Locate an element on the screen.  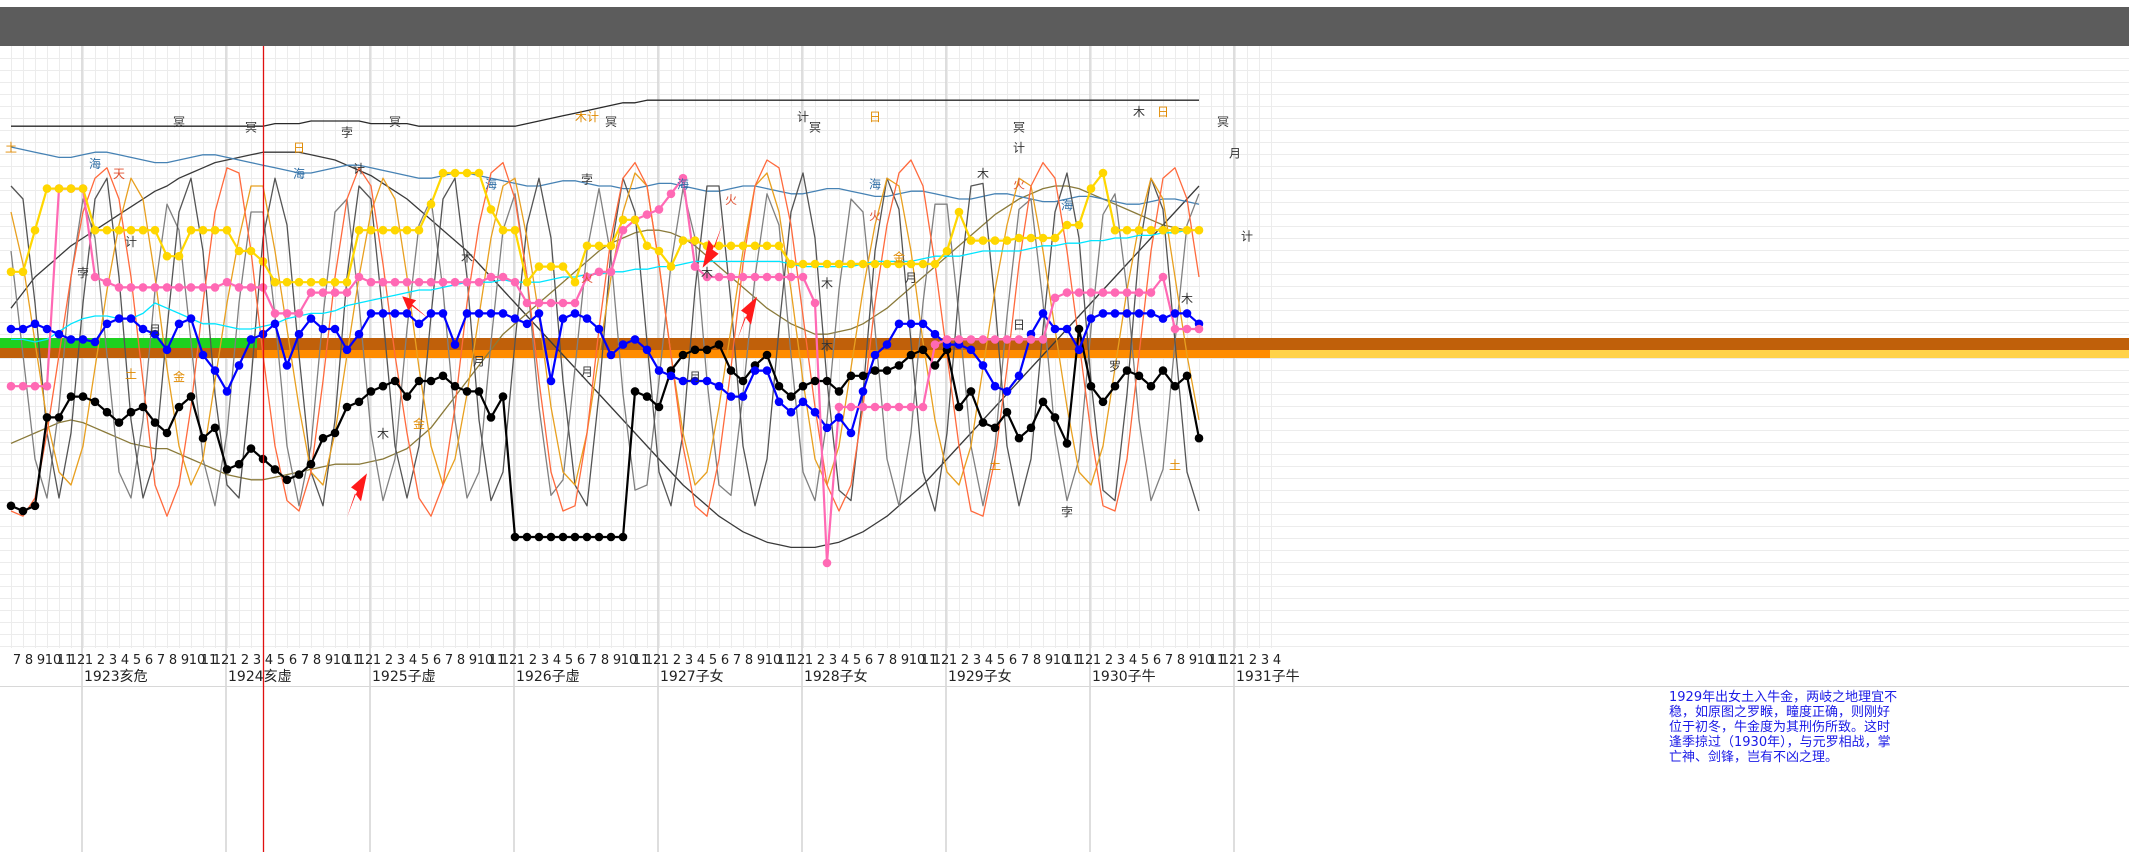
month-tick: 8 is located at coordinates (29, 660).